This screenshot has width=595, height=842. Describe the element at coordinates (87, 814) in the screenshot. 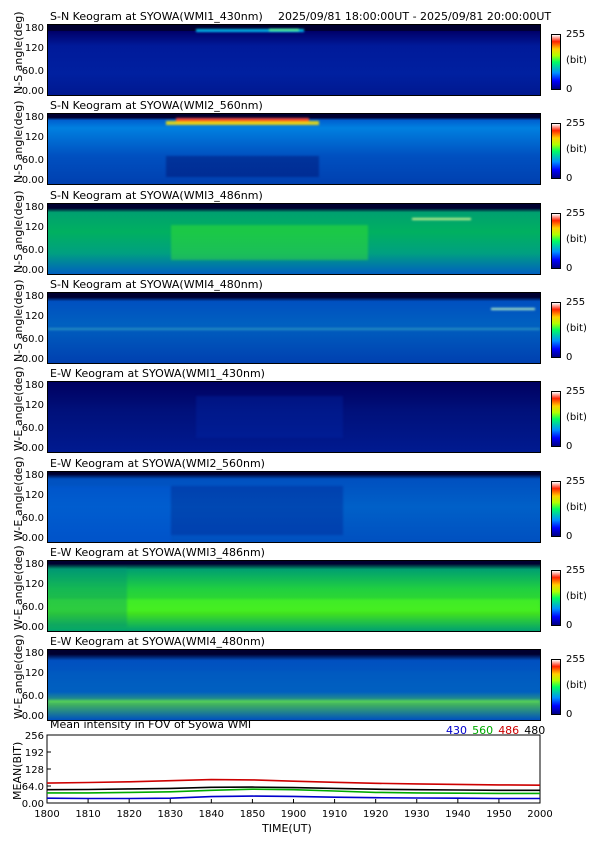

I see `x-tick-label: 1810` at that location.